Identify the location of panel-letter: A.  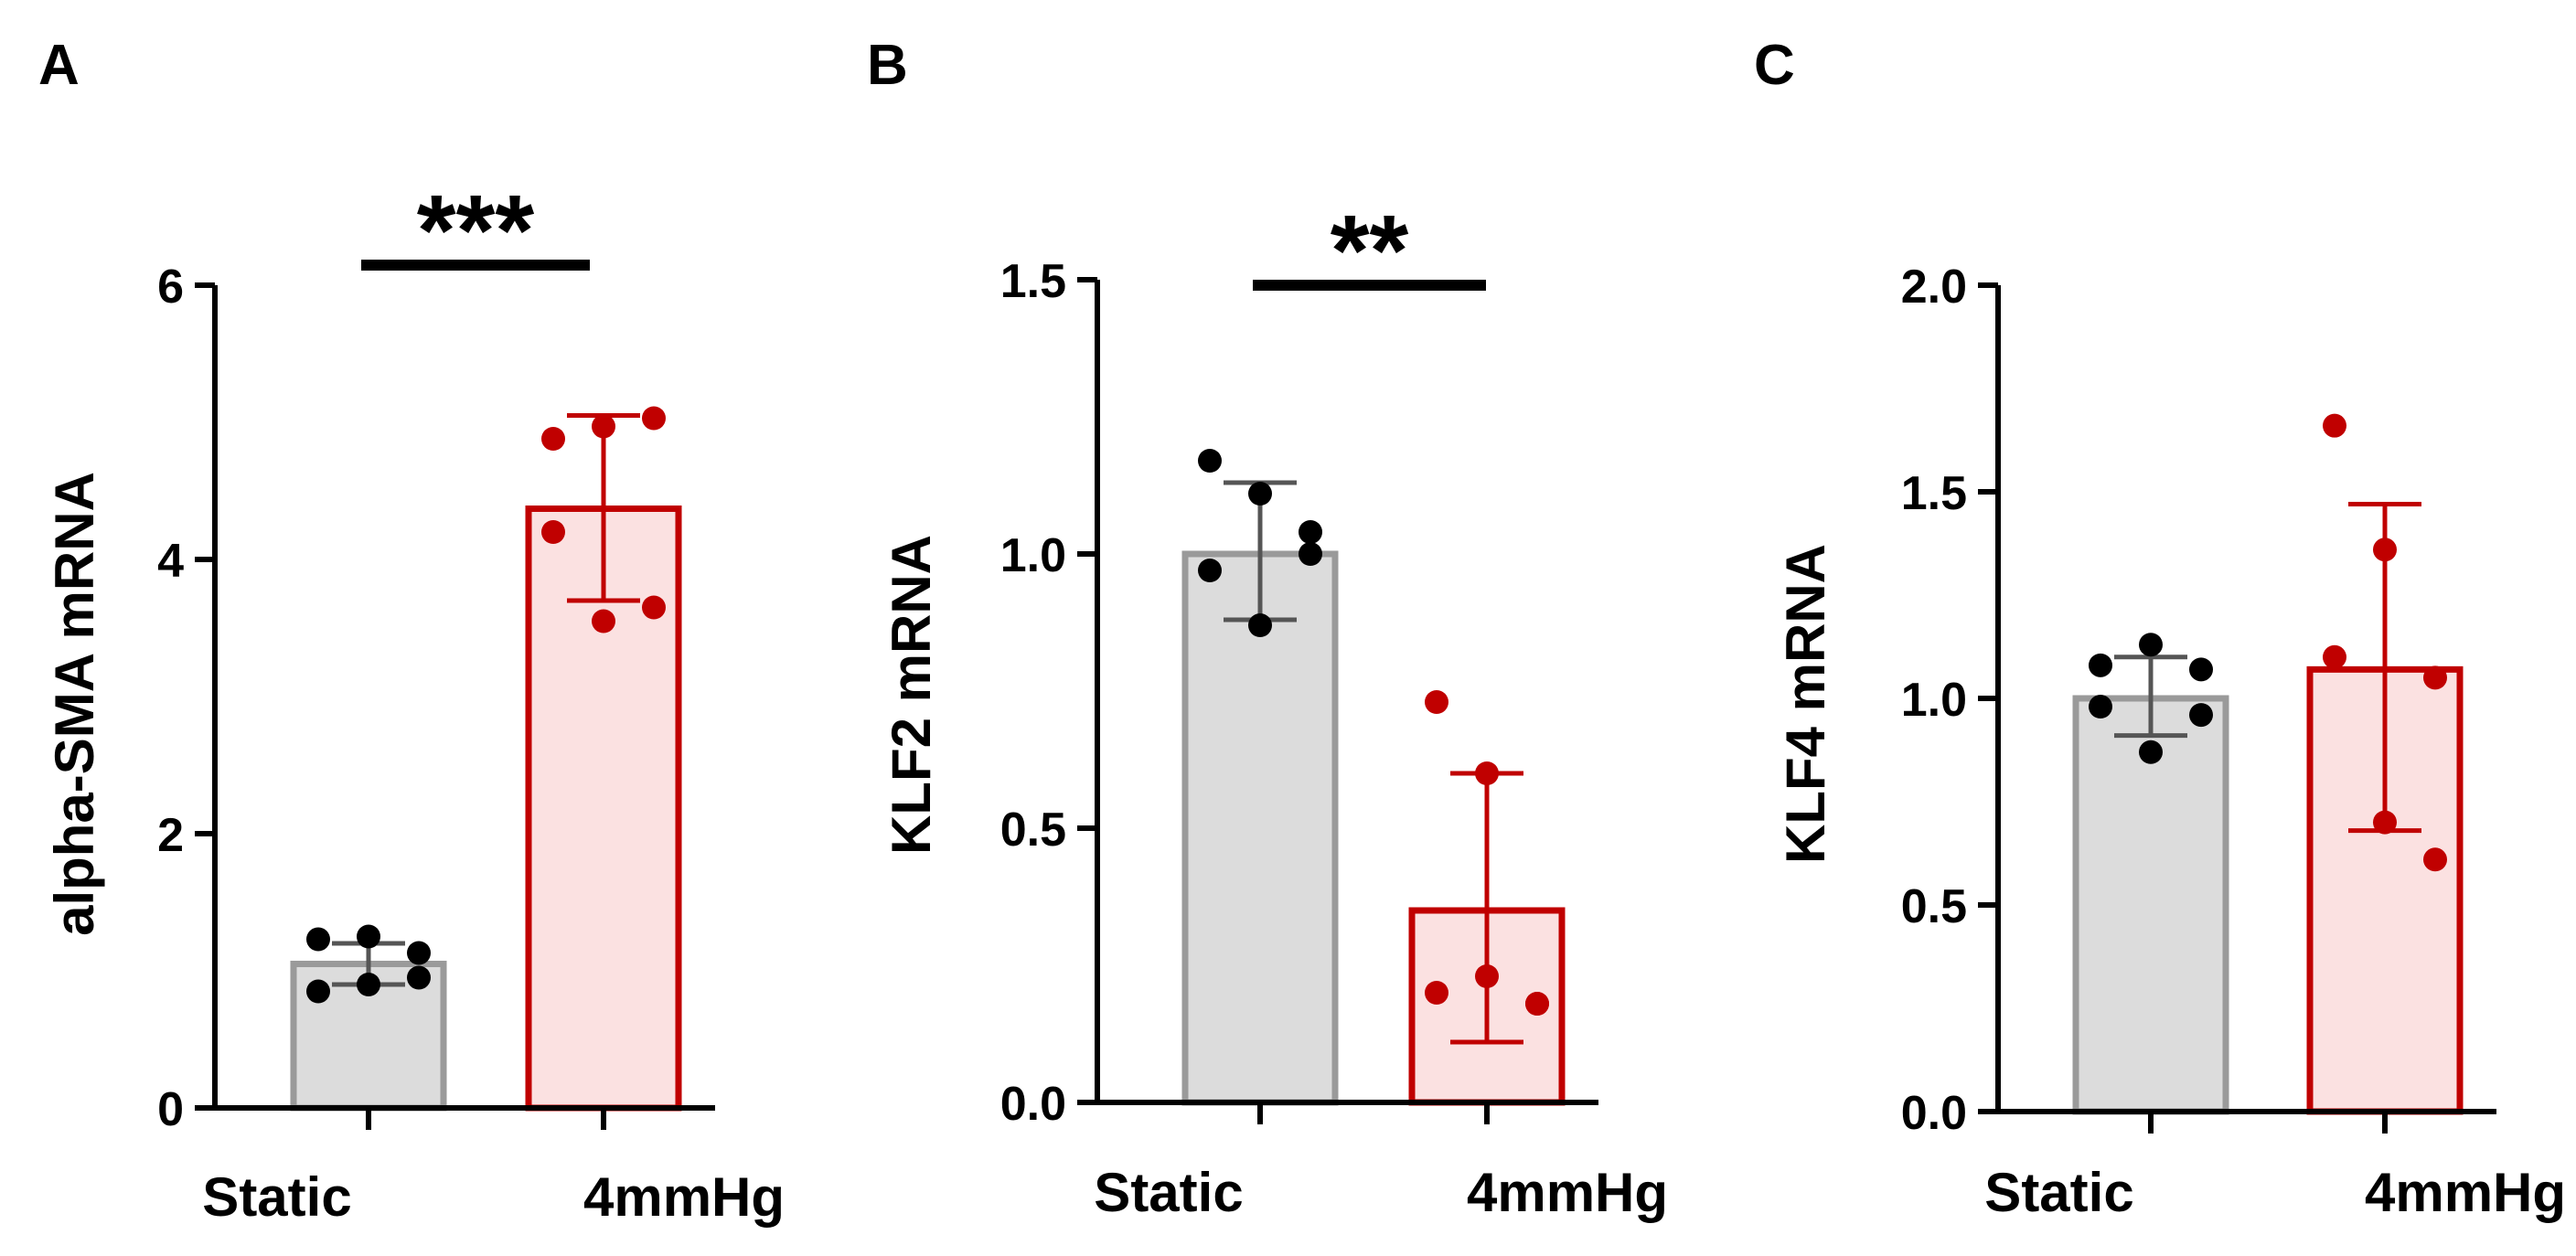
(59, 65).